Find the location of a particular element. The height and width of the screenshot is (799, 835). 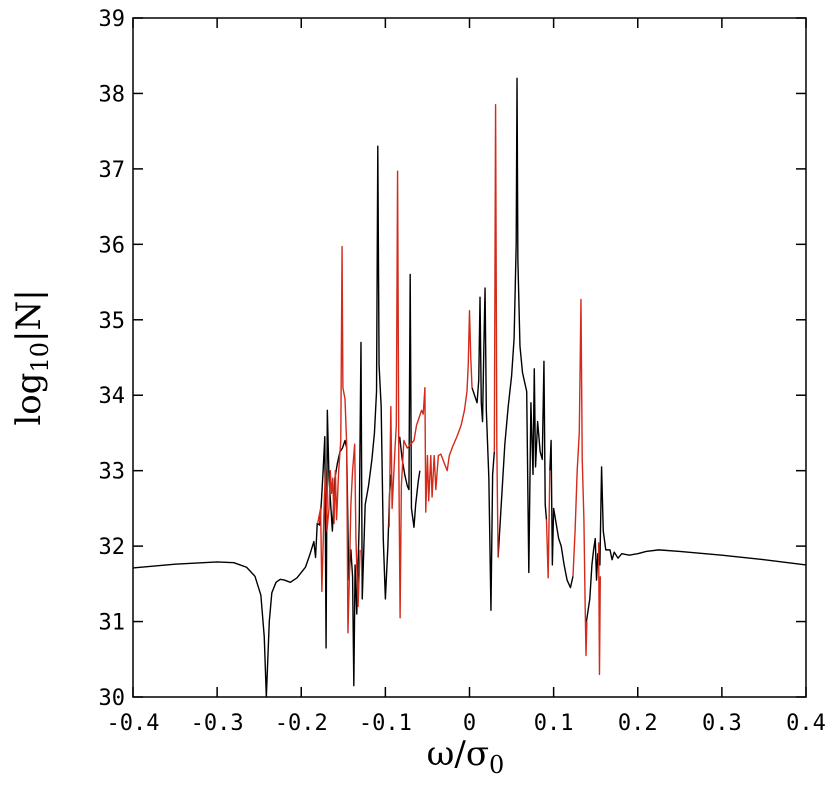

y-axis-title: log10|N| is located at coordinates (31, 357).